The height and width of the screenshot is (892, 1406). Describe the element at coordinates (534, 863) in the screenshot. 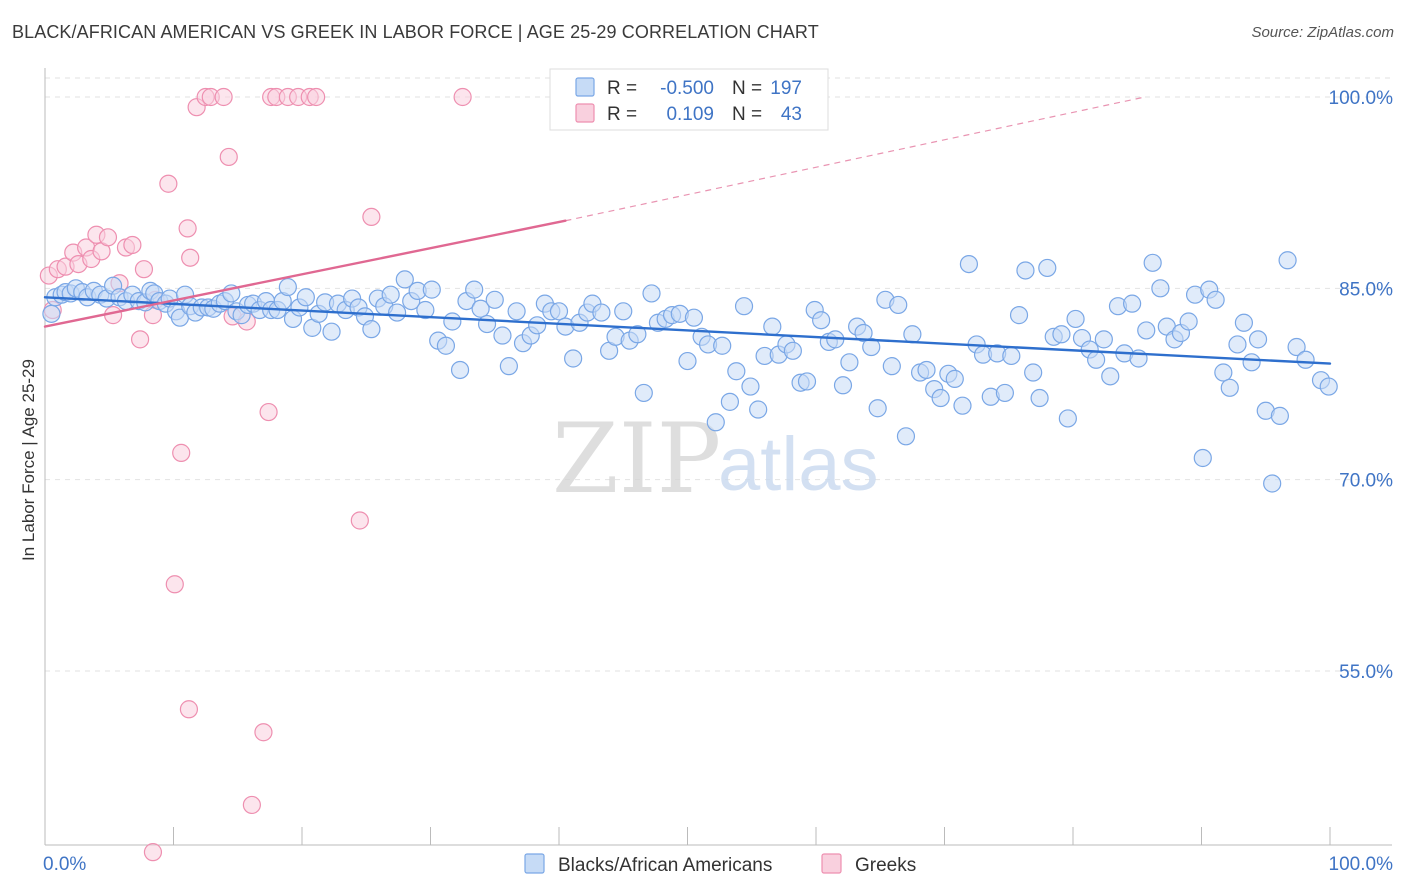

I see `bottom-legend-swatch` at that location.